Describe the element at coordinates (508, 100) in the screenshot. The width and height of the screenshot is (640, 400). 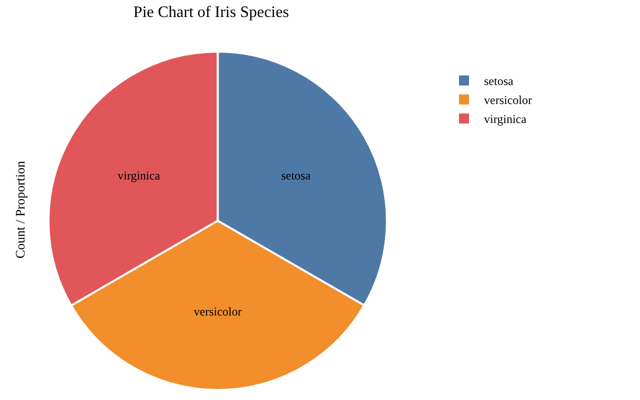
I see `legend-label: versicolor` at that location.